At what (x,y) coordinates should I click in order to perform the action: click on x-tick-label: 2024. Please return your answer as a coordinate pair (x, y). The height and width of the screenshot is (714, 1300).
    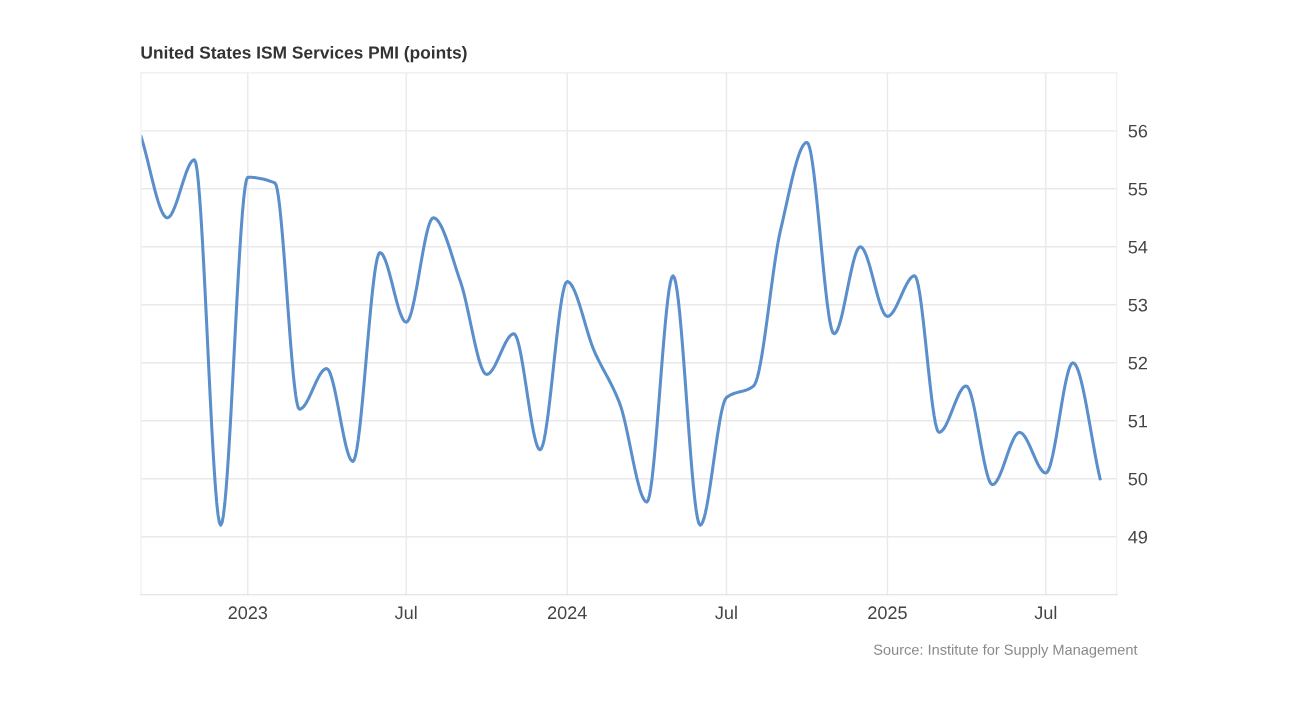
    Looking at the image, I should click on (567, 613).